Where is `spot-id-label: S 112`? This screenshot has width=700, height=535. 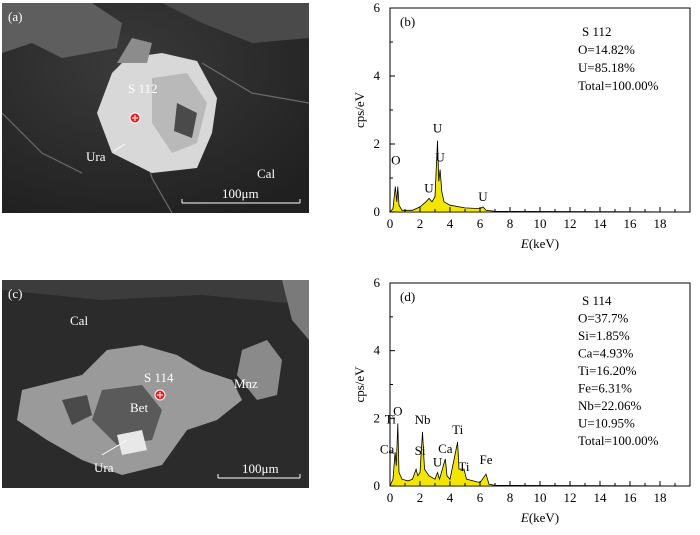 spot-id-label: S 112 is located at coordinates (597, 31).